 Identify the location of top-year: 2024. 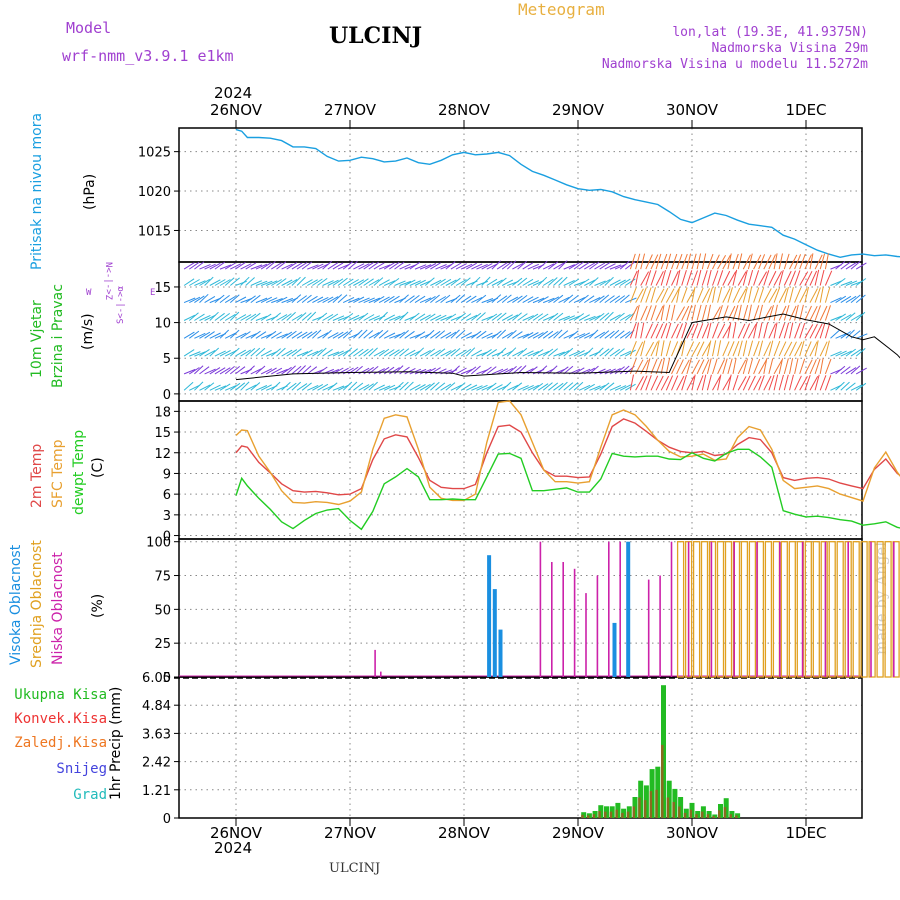
(233, 93).